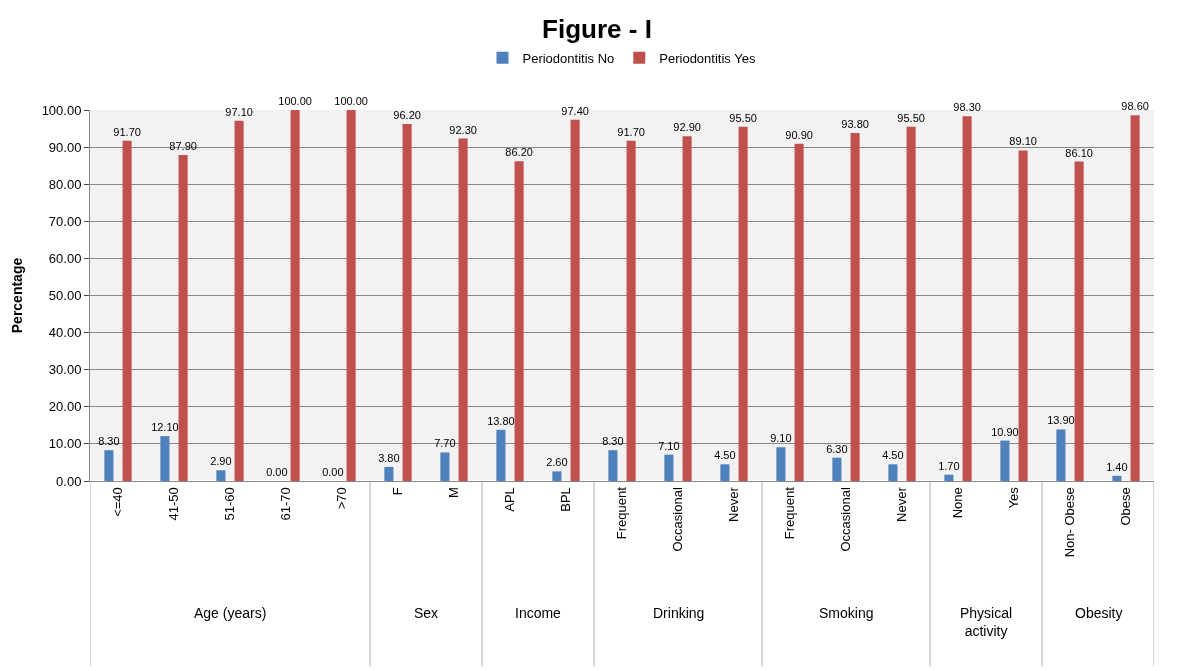 The image size is (1194, 671). What do you see at coordinates (65, 407) in the screenshot?
I see `y-tick-label: 20.00` at bounding box center [65, 407].